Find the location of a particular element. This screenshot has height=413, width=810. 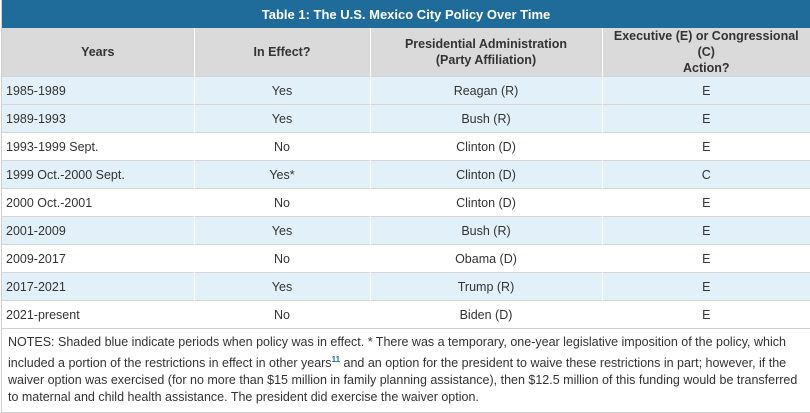

cell-in-effect: Yes* is located at coordinates (282, 174).